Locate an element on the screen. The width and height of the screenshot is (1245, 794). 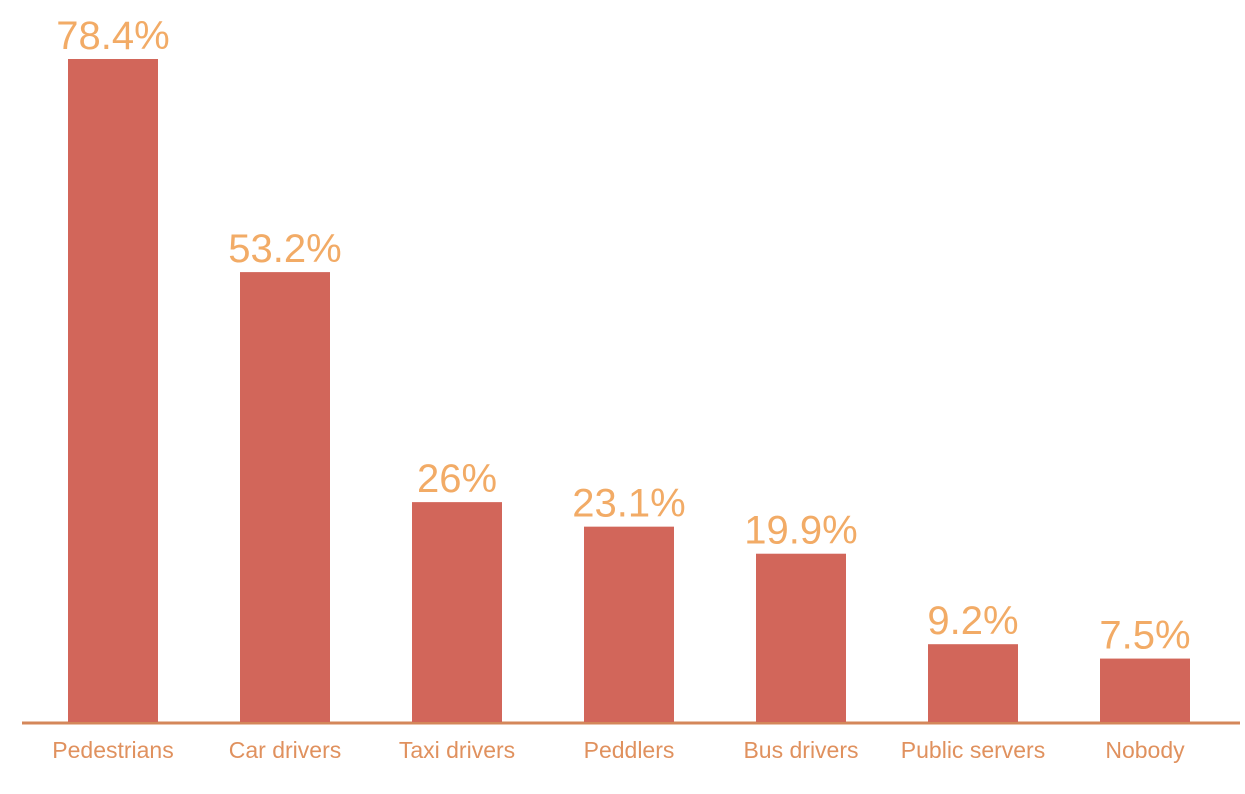
value-label: 26% is located at coordinates (457, 479).